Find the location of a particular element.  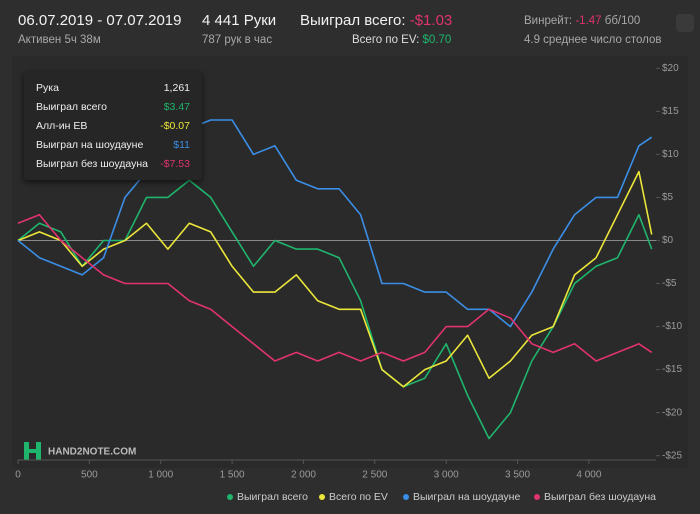

won-total: Выиграл всего: -$1.03 is located at coordinates (376, 20).